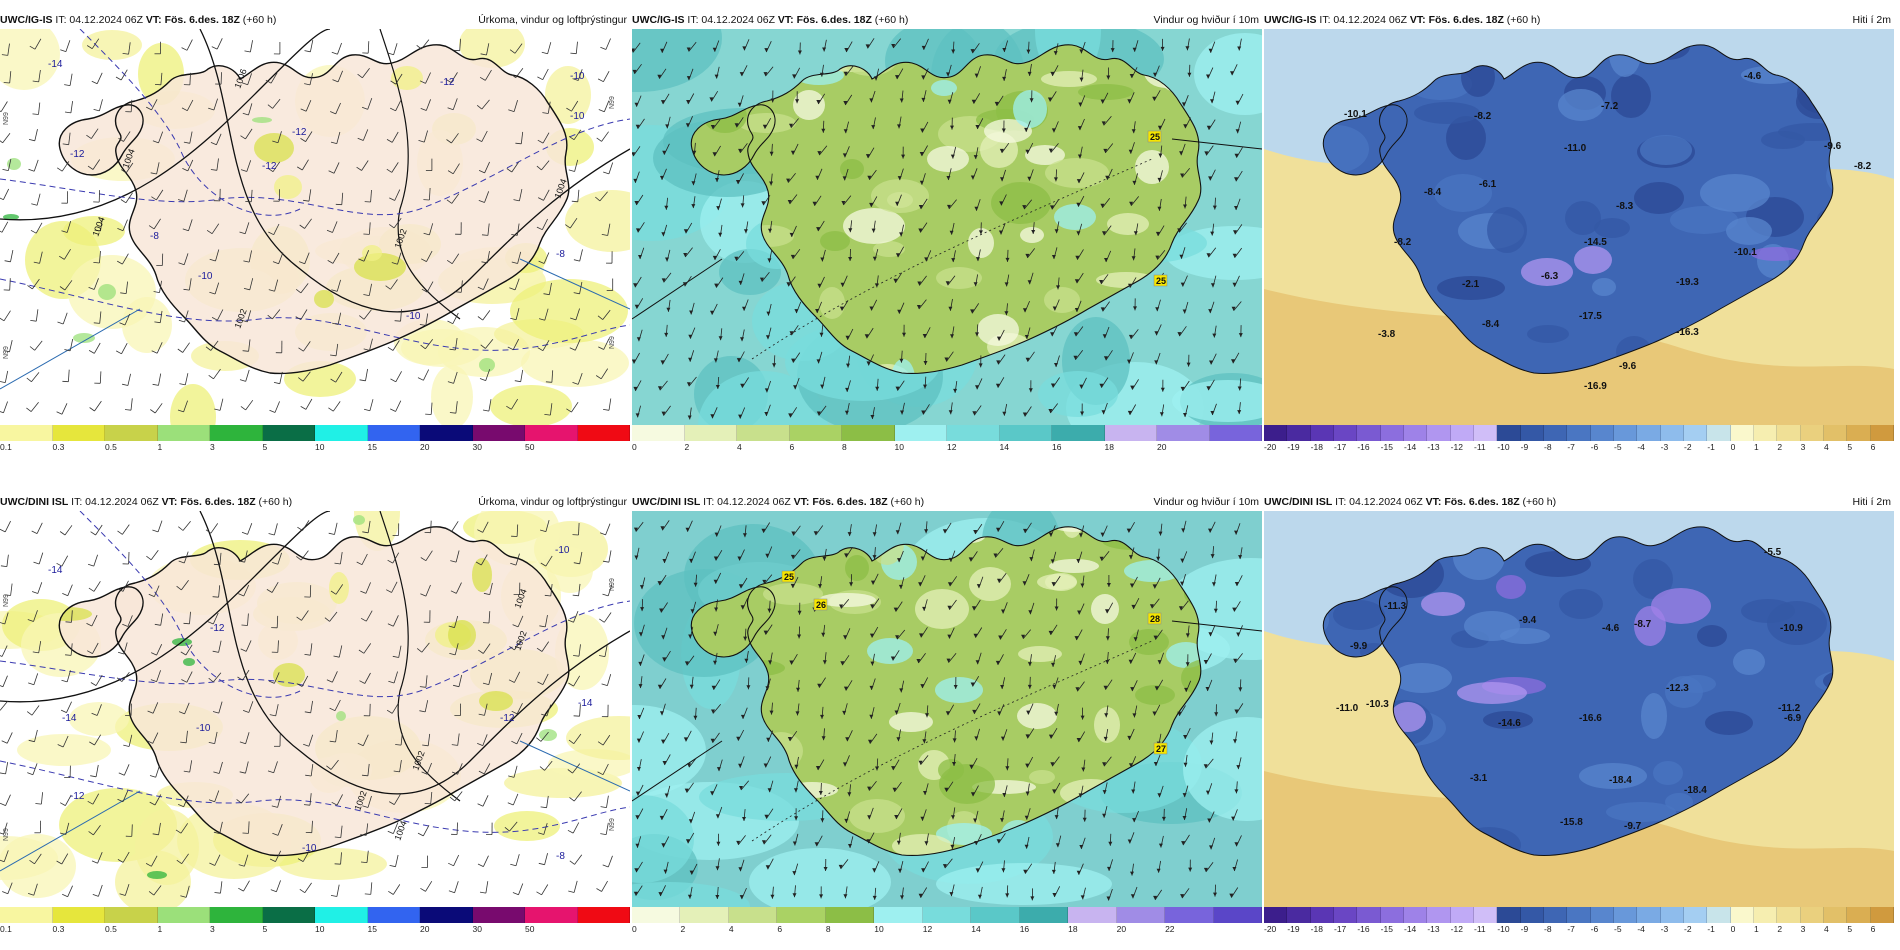 The height and width of the screenshot is (950, 1900). What do you see at coordinates (1791, 628) in the screenshot?
I see `temp-label: -10.9` at bounding box center [1791, 628].